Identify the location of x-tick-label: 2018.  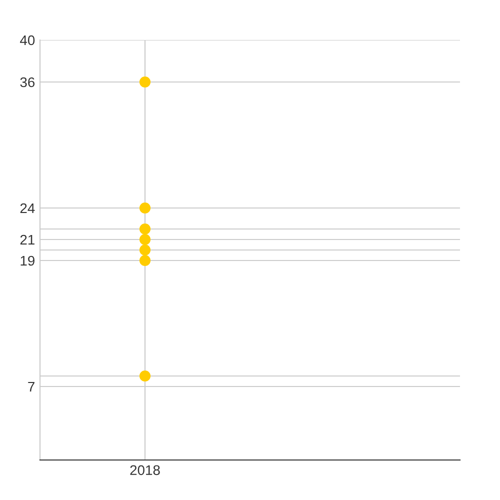
(145, 470).